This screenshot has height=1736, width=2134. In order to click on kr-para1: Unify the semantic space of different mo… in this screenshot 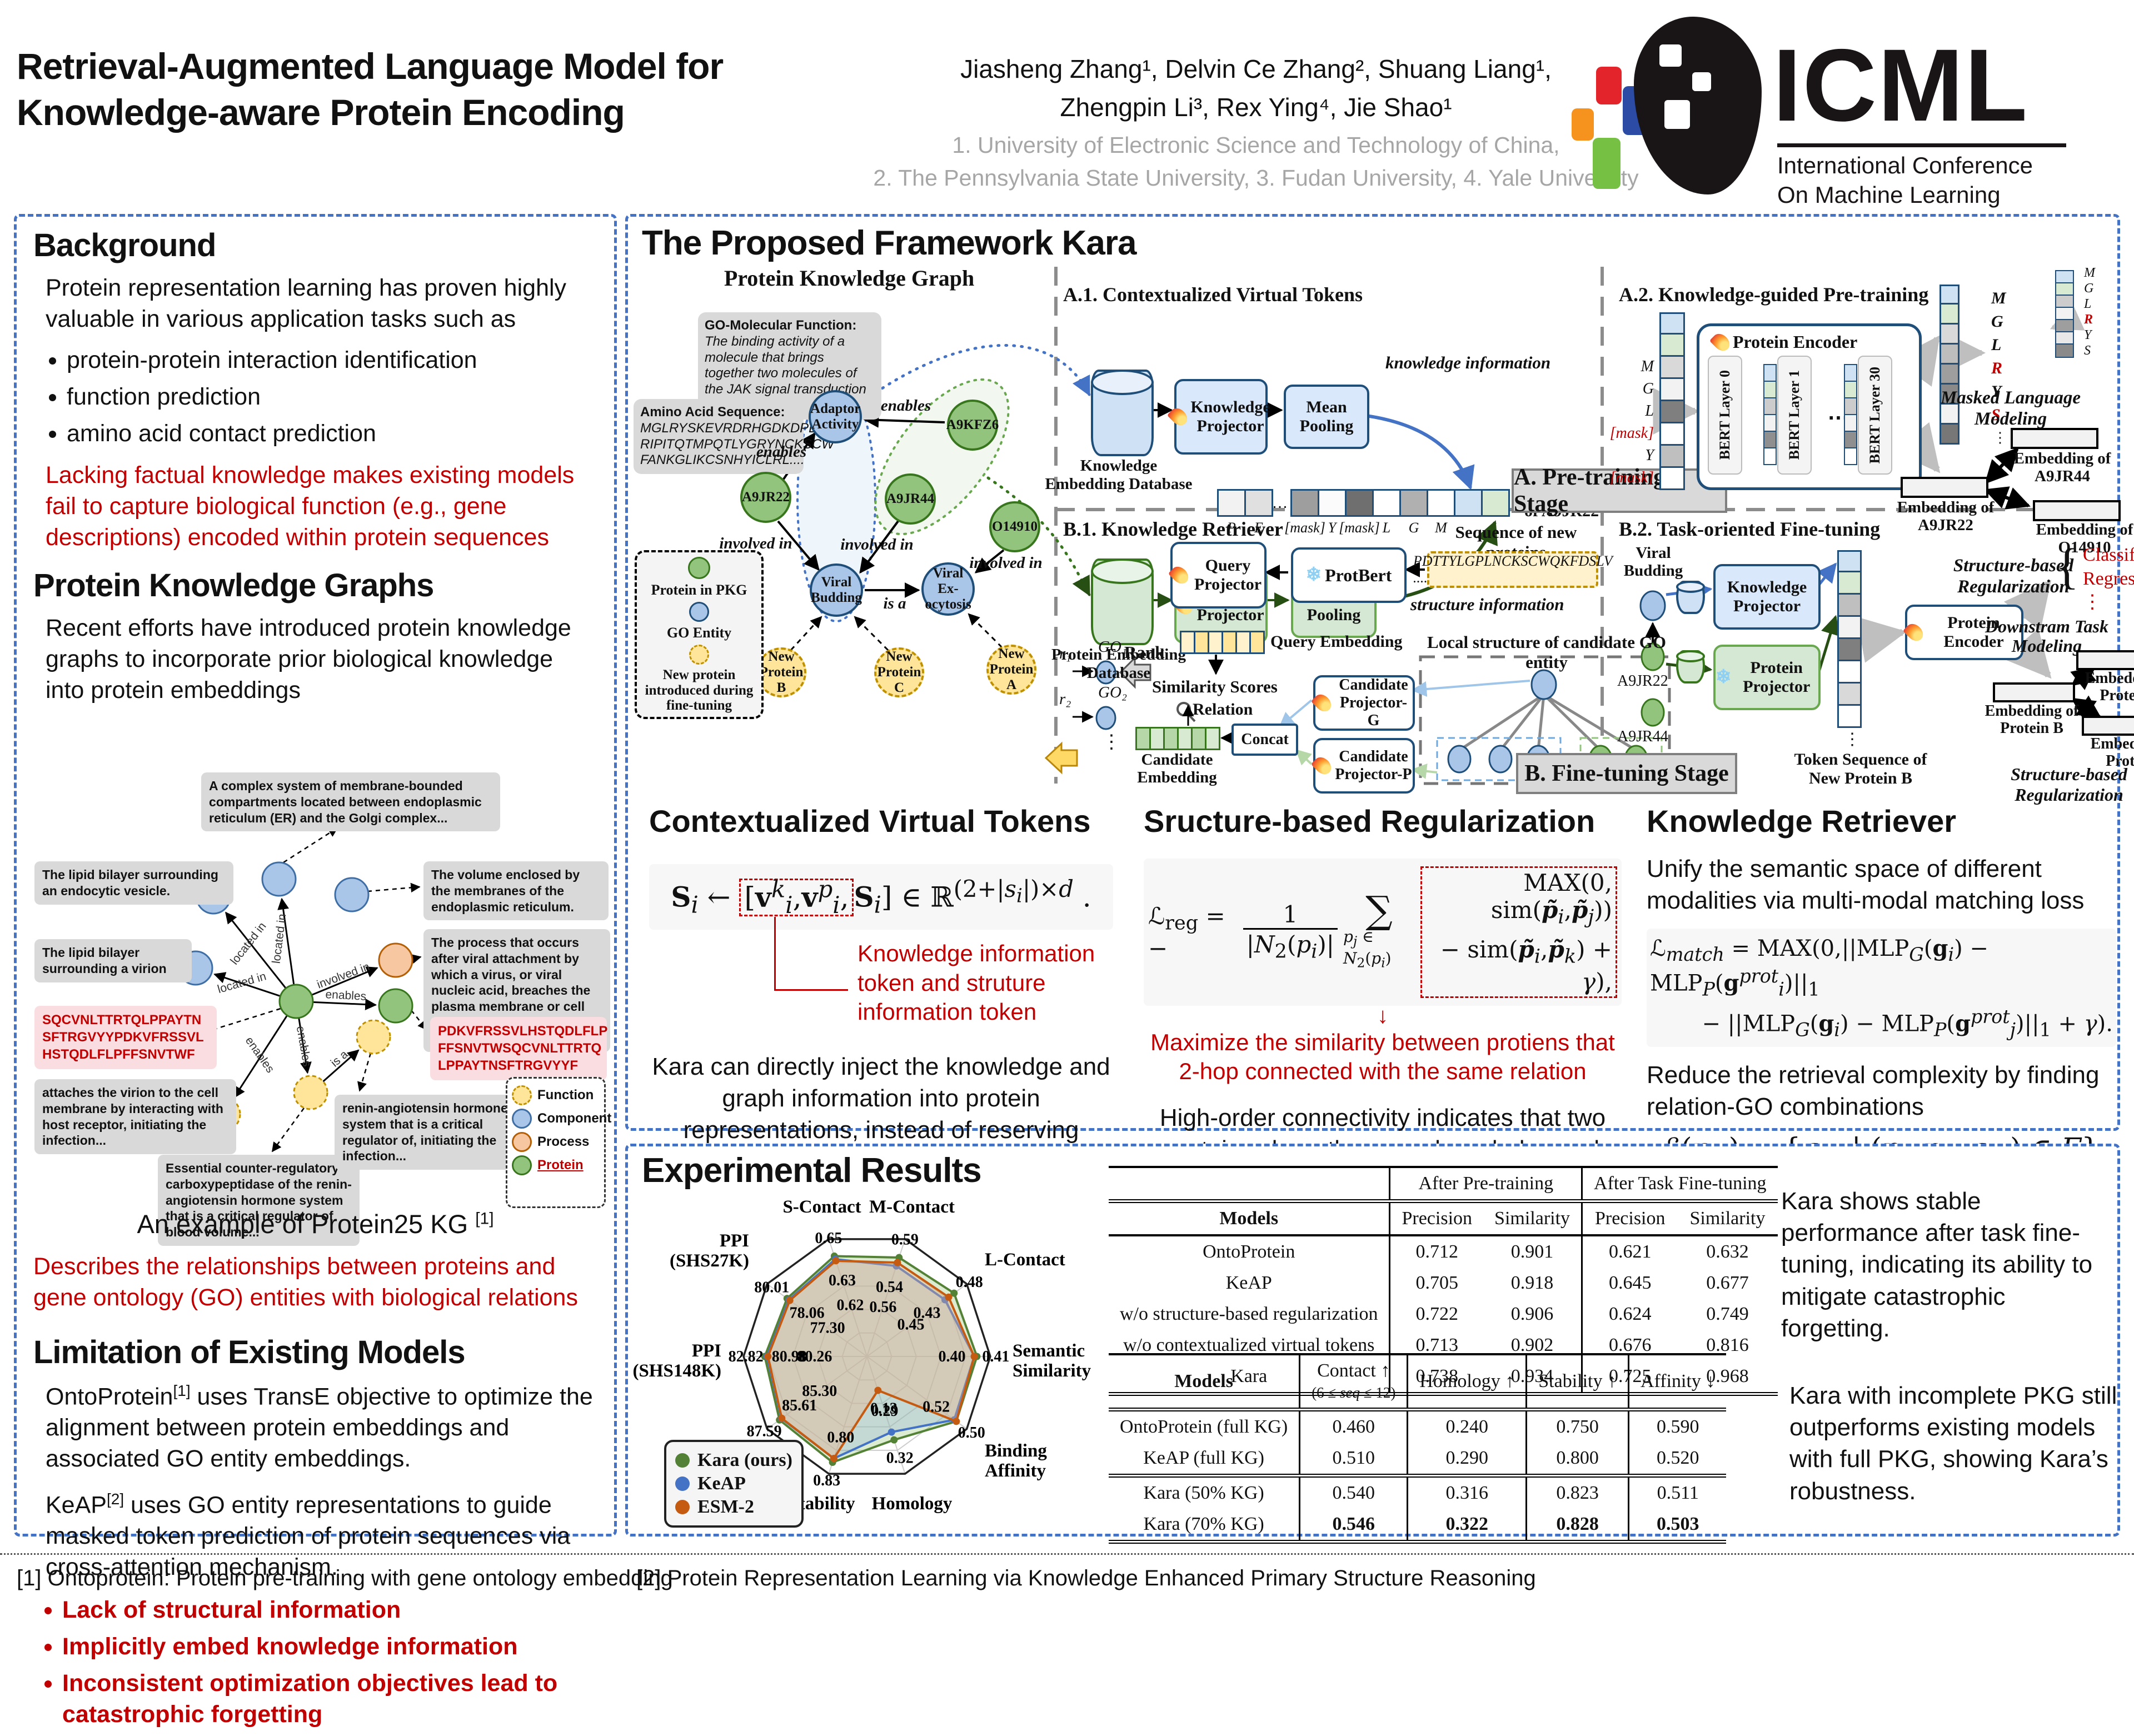, I will do `click(1866, 885)`.